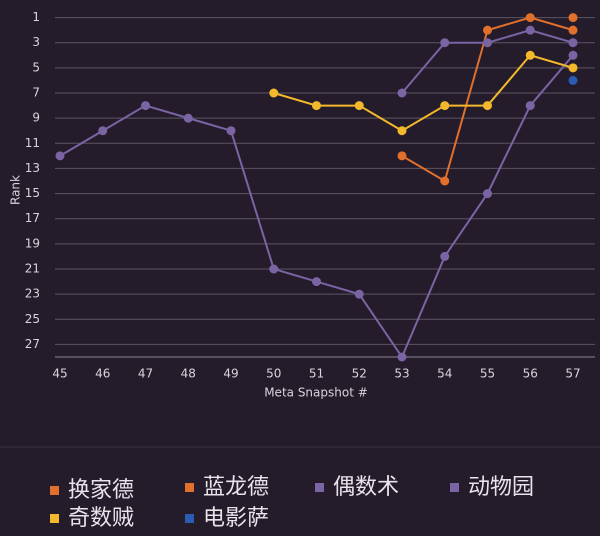 Image resolution: width=600 pixels, height=536 pixels. I want to click on x-tick-label: 54, so click(444, 374).